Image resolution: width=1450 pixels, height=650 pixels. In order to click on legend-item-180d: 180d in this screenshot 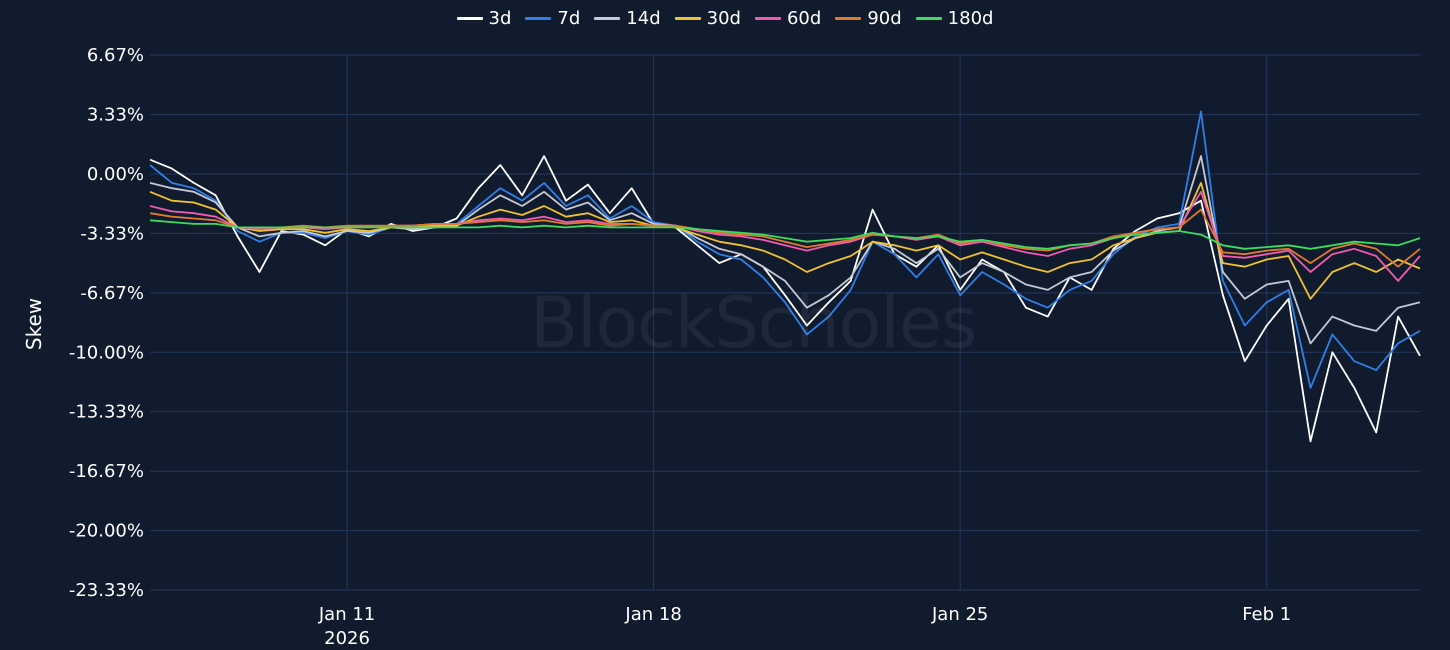, I will do `click(954, 18)`.